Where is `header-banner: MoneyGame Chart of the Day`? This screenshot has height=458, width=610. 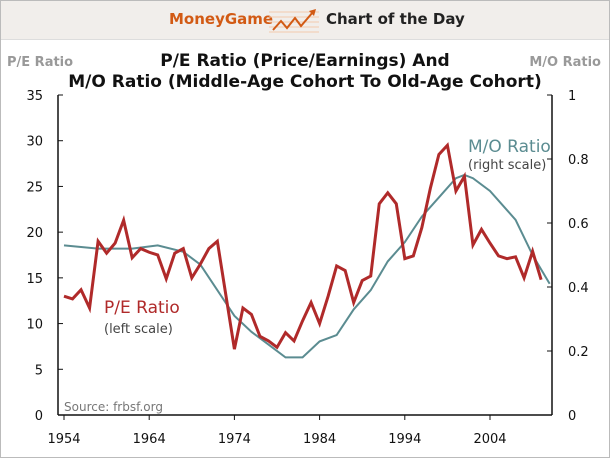 header-banner: MoneyGame Chart of the Day is located at coordinates (305, 20).